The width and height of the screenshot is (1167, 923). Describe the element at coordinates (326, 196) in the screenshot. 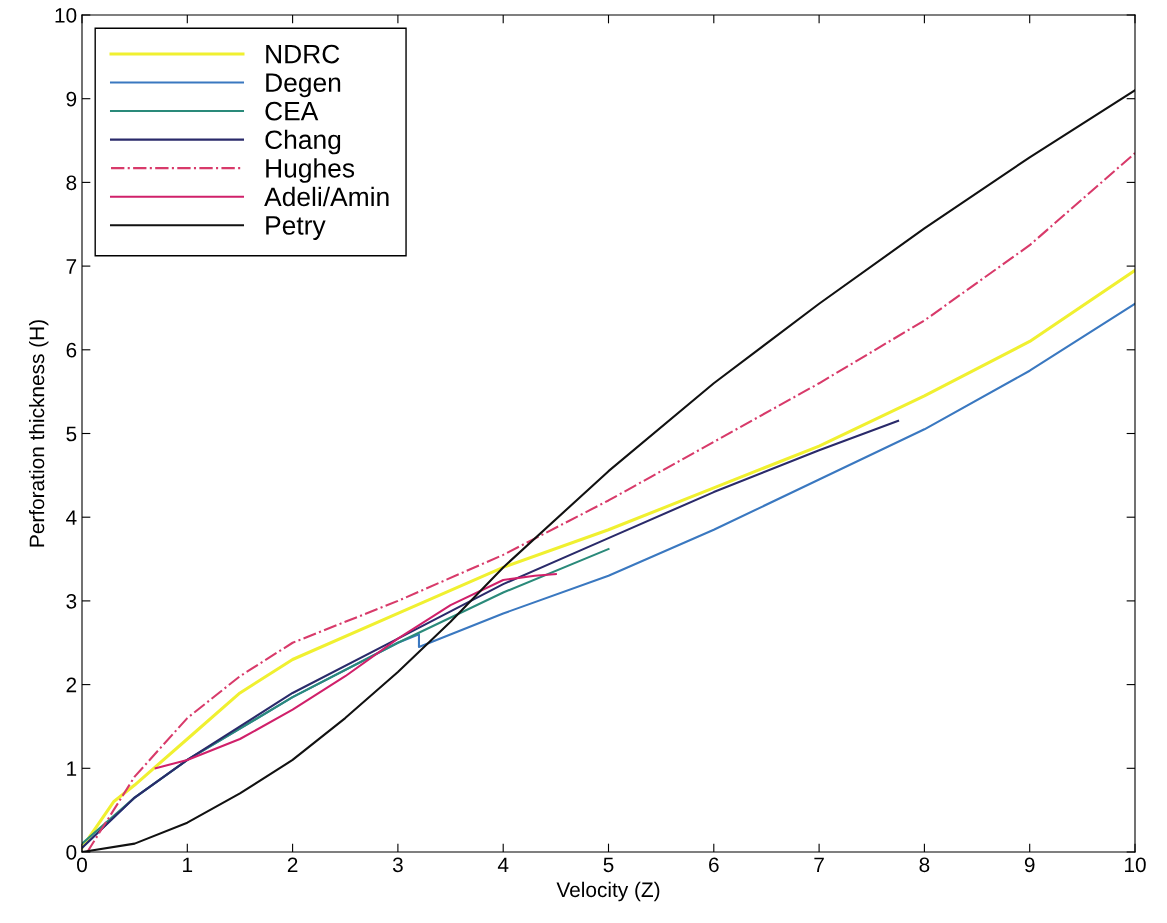

I see `legend-label: Adeli/Amin` at that location.